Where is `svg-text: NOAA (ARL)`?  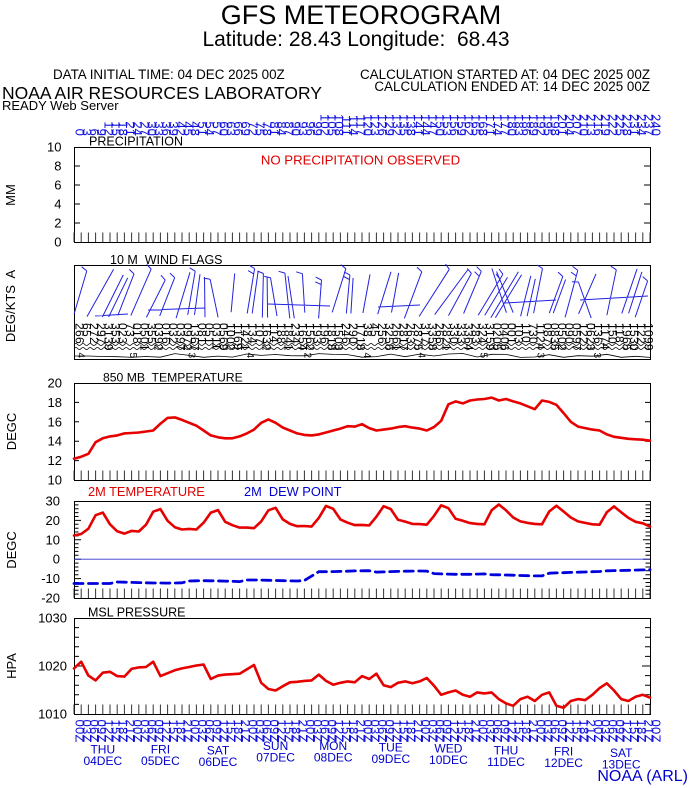 svg-text: NOAA (ARL) is located at coordinates (642, 776).